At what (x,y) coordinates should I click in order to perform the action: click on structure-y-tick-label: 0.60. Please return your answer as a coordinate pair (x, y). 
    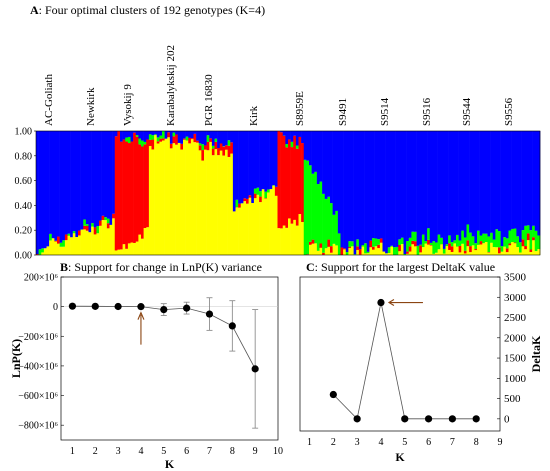
    Looking at the image, I should click on (24, 181).